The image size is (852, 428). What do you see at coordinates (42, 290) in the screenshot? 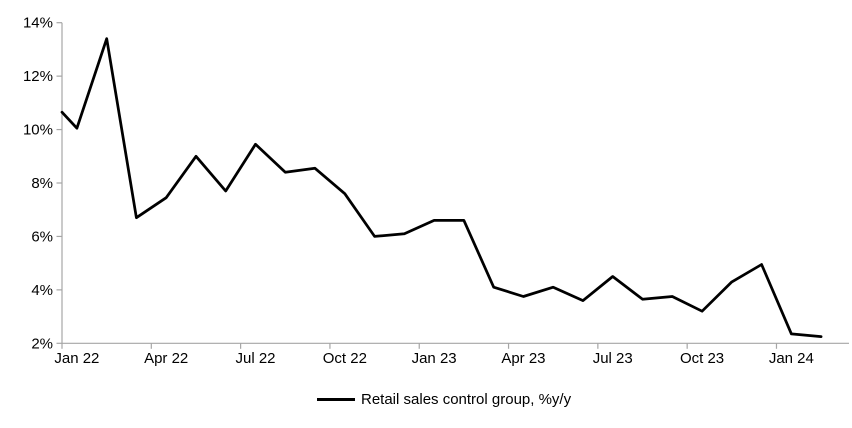
I see `y-tick-label: 4%` at bounding box center [42, 290].